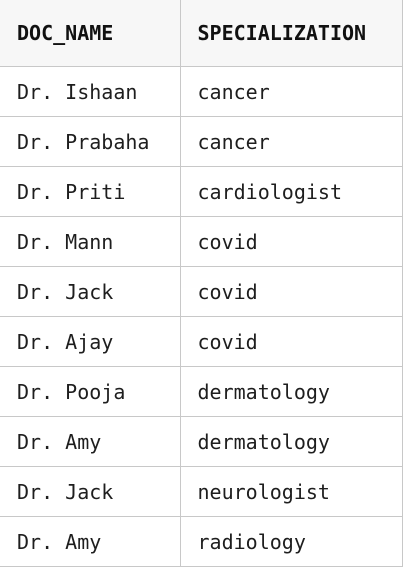 The image size is (404, 570). I want to click on table-row: Dr. Amy dermatology, so click(201, 441).